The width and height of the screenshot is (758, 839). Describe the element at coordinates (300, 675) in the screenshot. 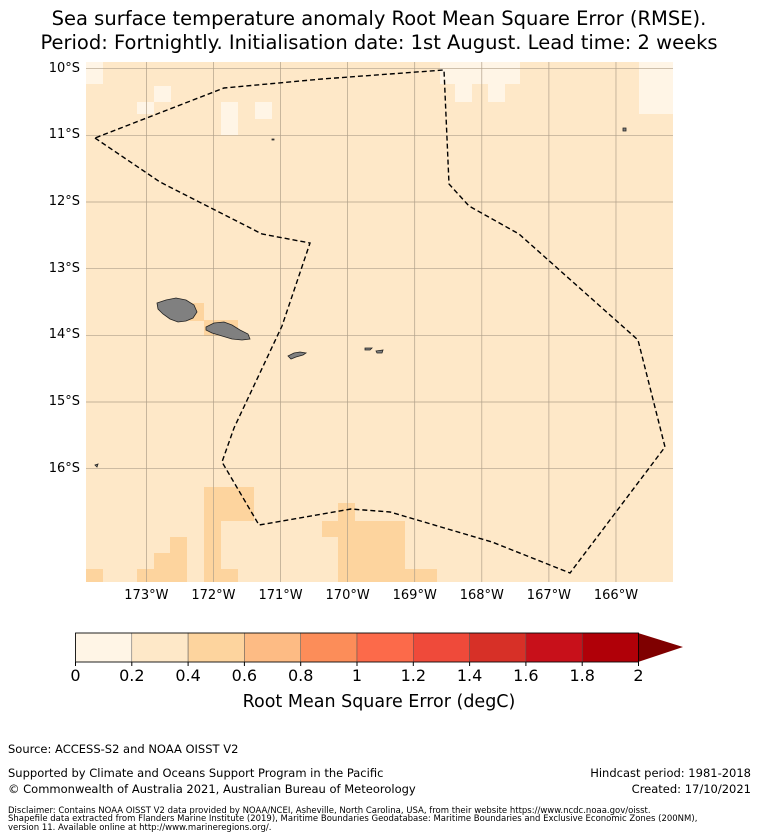

I see `colorbar-tick-label: 0.8` at that location.